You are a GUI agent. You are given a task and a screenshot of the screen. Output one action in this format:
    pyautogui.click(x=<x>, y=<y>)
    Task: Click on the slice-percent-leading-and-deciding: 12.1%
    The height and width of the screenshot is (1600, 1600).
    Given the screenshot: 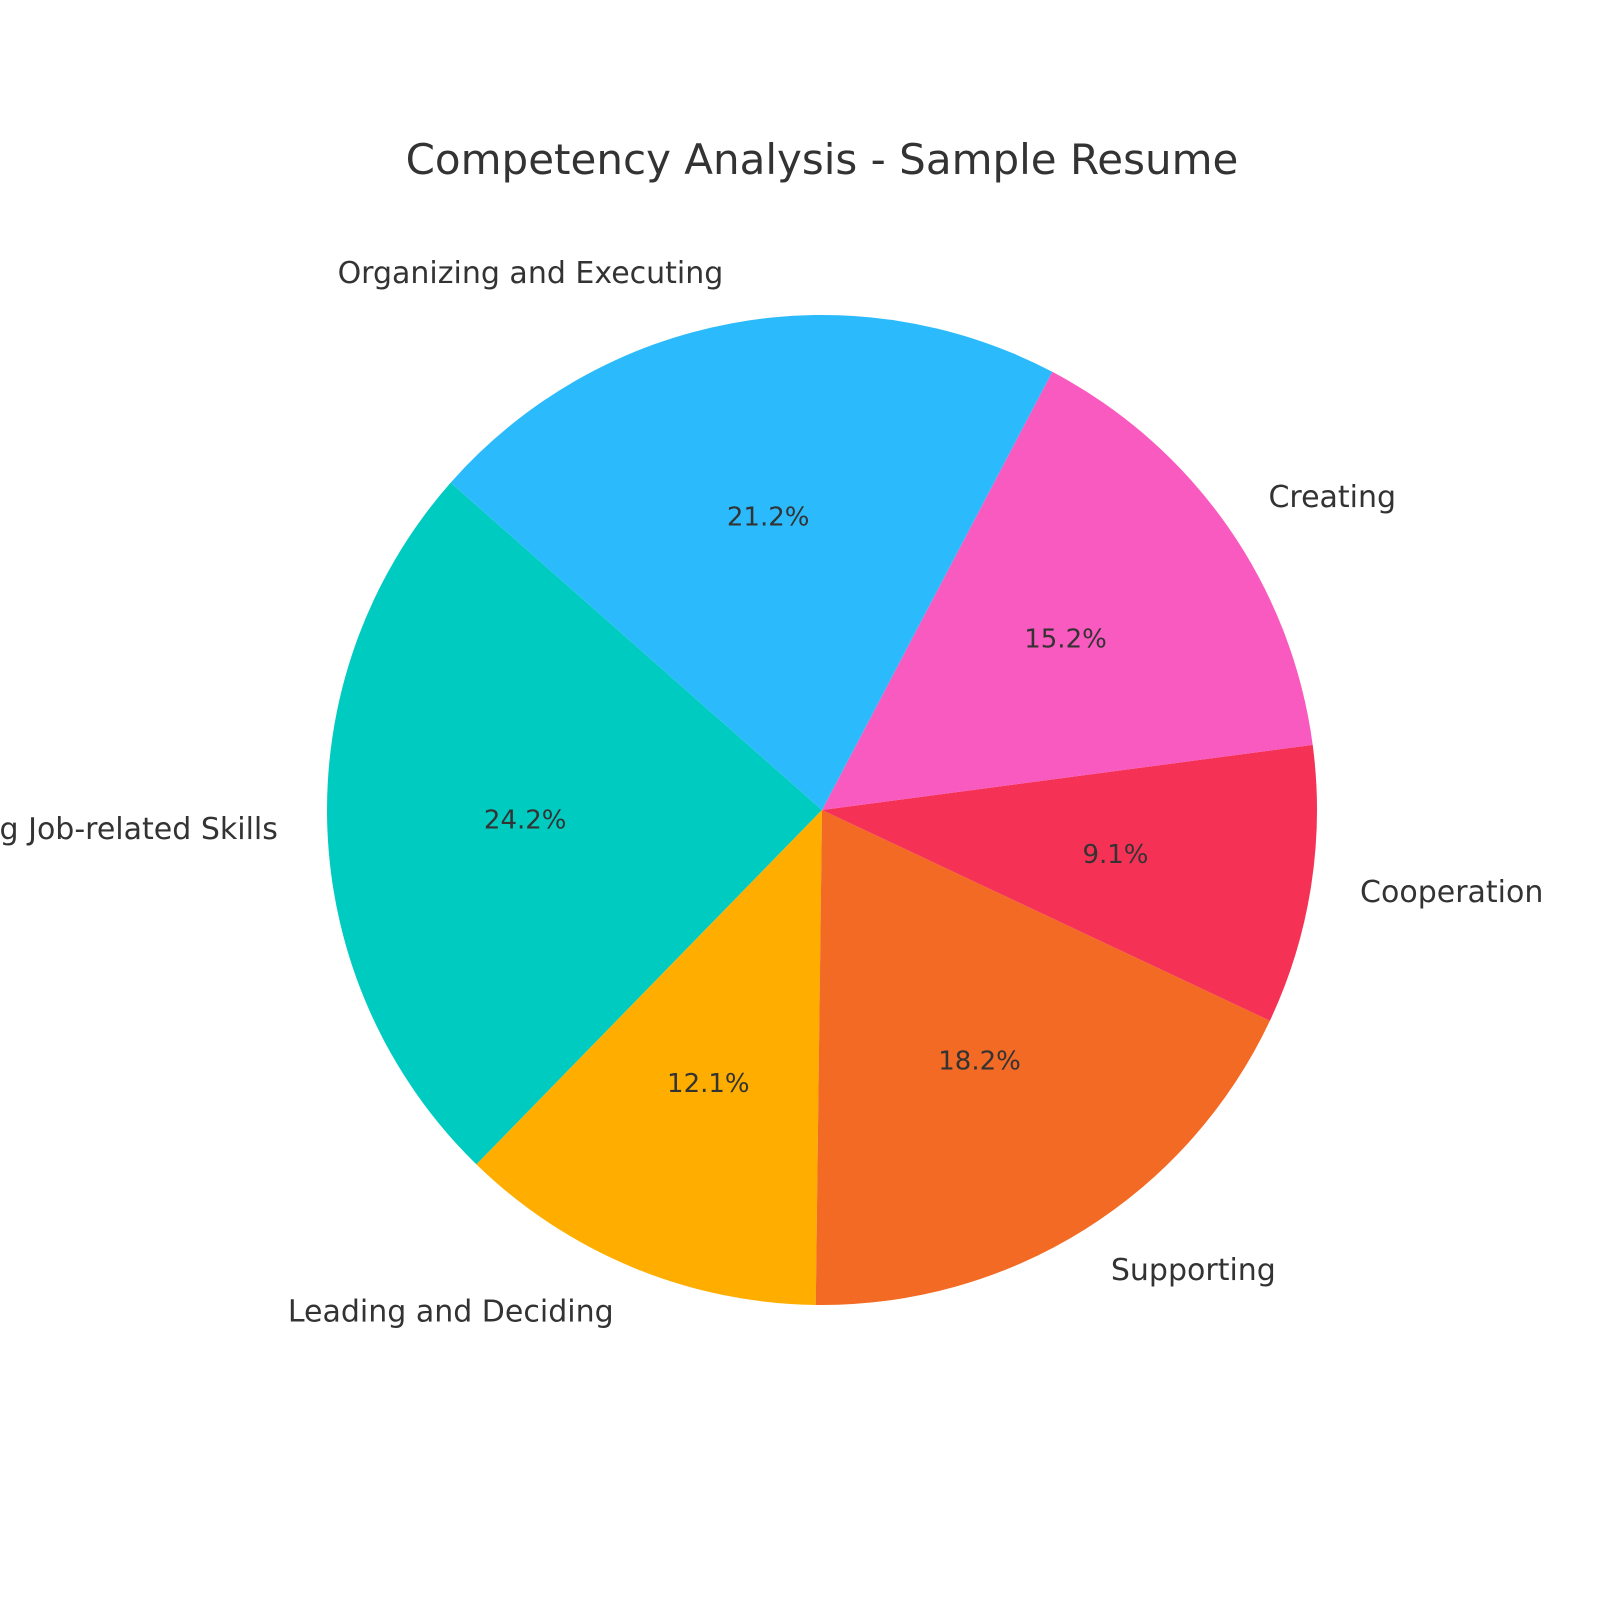 What is the action you would take?
    pyautogui.click(x=708, y=1084)
    